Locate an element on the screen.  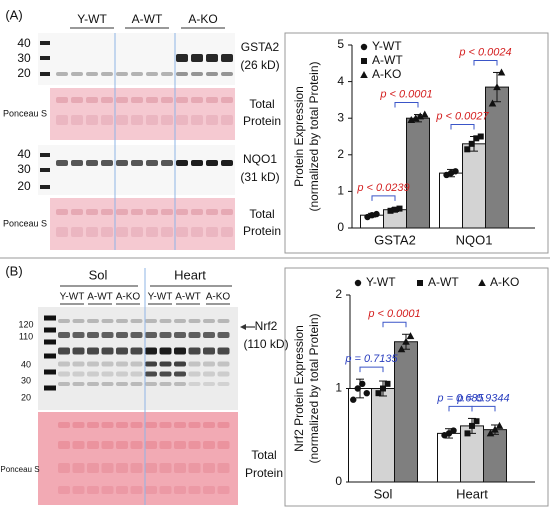
mw-marker: 40 is located at coordinates (24, 43).